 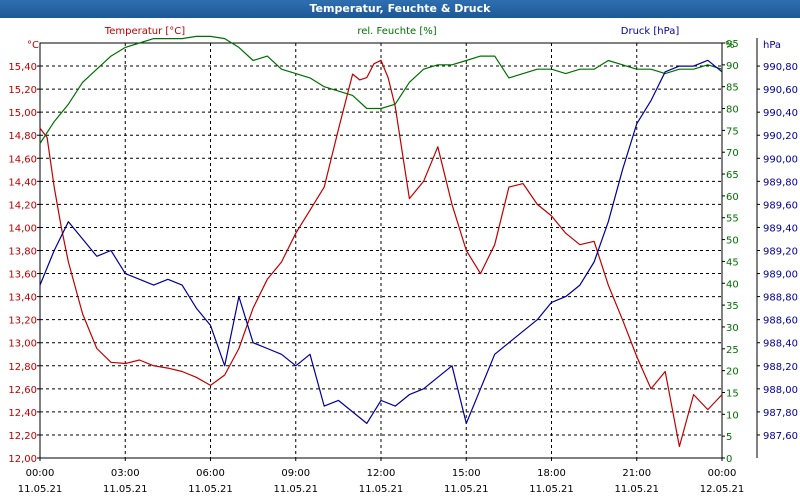 I want to click on temperature-tick-label: 12,40, so click(x=22, y=413).